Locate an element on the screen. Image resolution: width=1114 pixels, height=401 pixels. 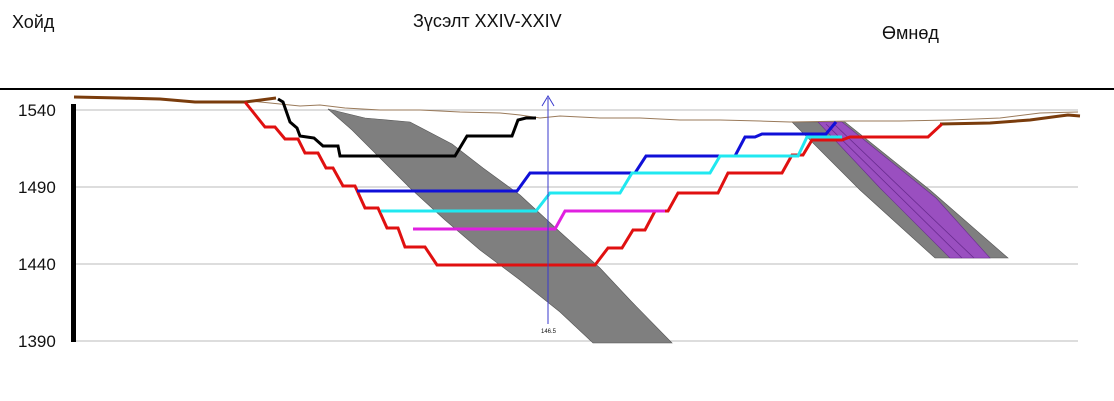
ore-zone-purple-south is located at coordinates (904, 190).